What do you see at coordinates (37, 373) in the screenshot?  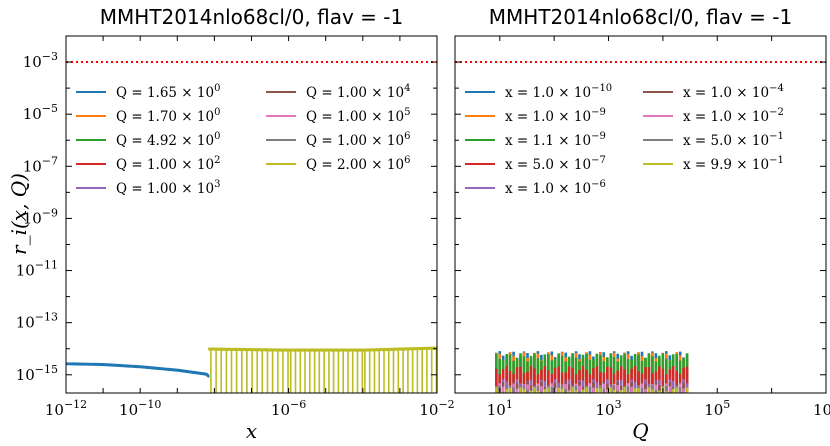 I see `y-tick-label: 10⁻¹⁵` at bounding box center [37, 373].